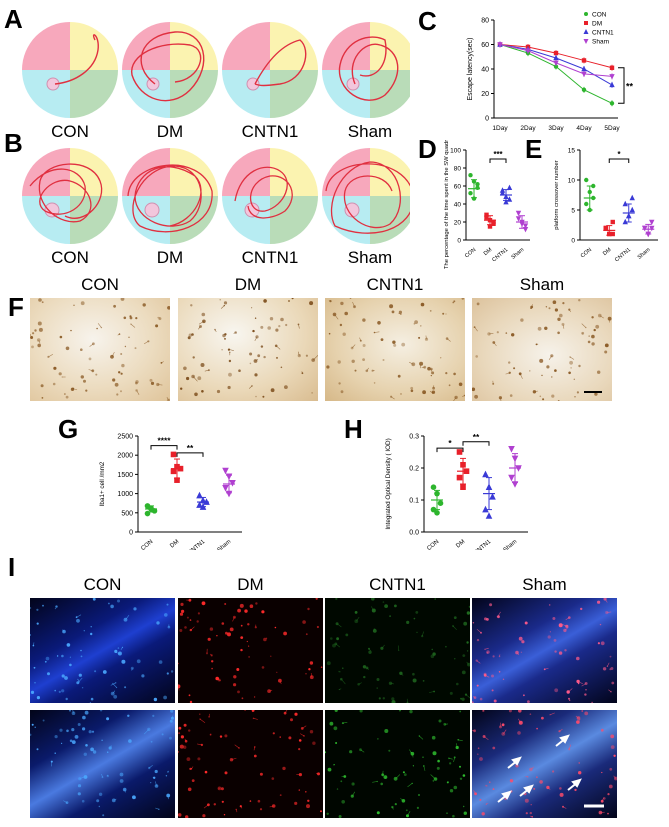  I want to click on panel-letter-c: C, so click(427, 21).